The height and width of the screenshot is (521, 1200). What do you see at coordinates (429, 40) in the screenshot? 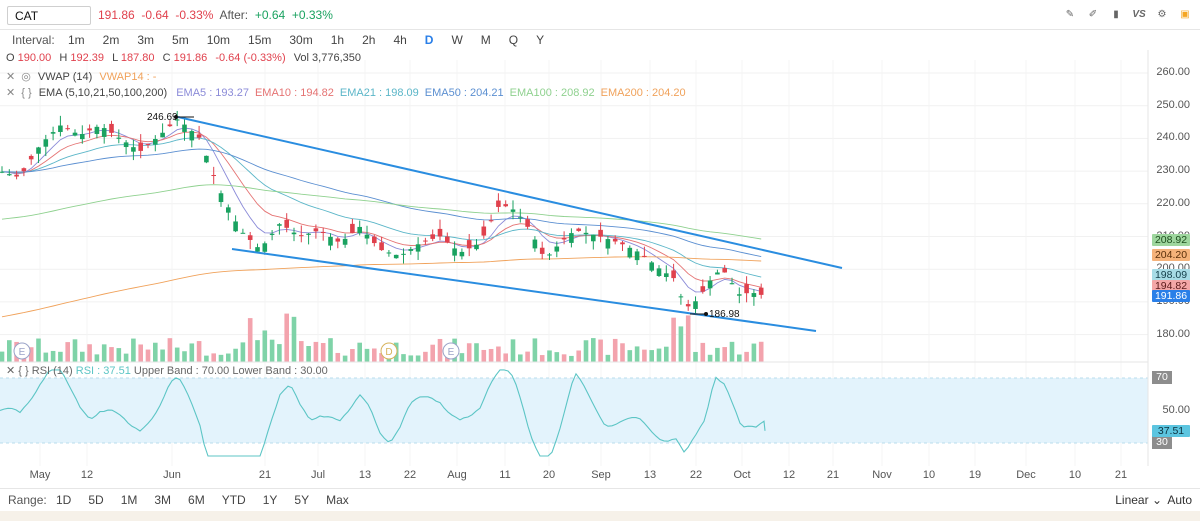
I see `interval-d: D` at bounding box center [429, 40].